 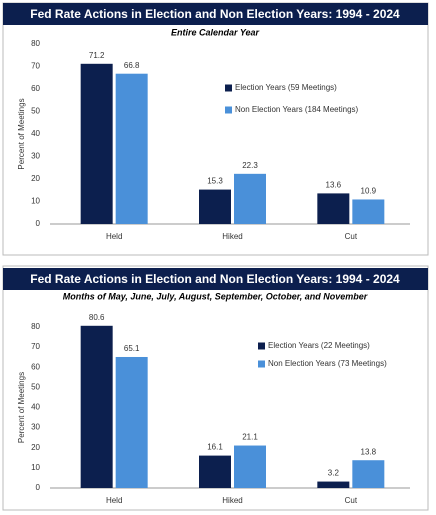 I want to click on legend-label: Election Years (59 Meetings), so click(x=286, y=87).